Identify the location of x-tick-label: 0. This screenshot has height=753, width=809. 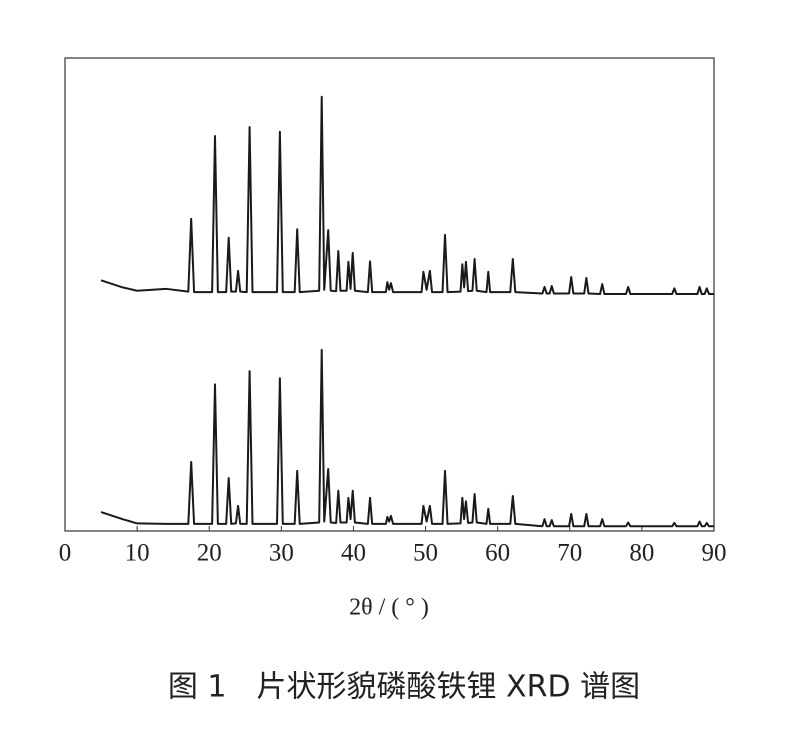
(65, 553).